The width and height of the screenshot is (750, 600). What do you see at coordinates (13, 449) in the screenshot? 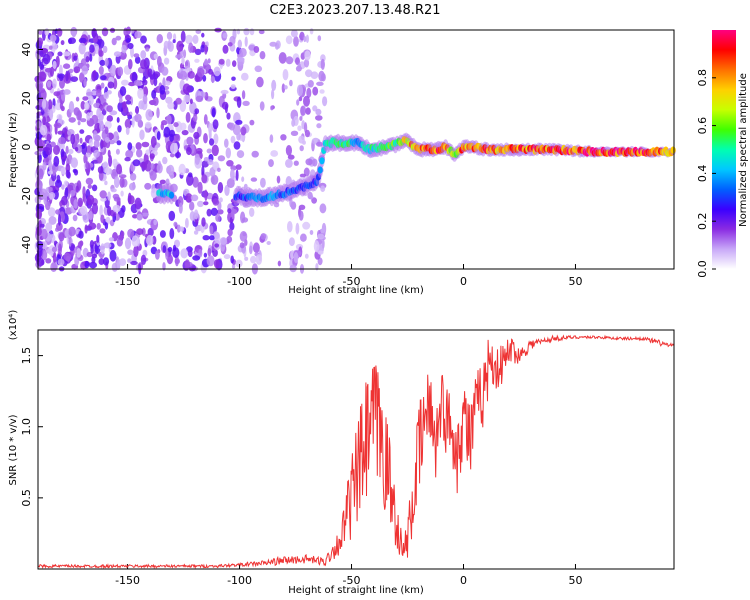
I see `snr-y-axis-label: SNR (10 * v/v)` at bounding box center [13, 449].